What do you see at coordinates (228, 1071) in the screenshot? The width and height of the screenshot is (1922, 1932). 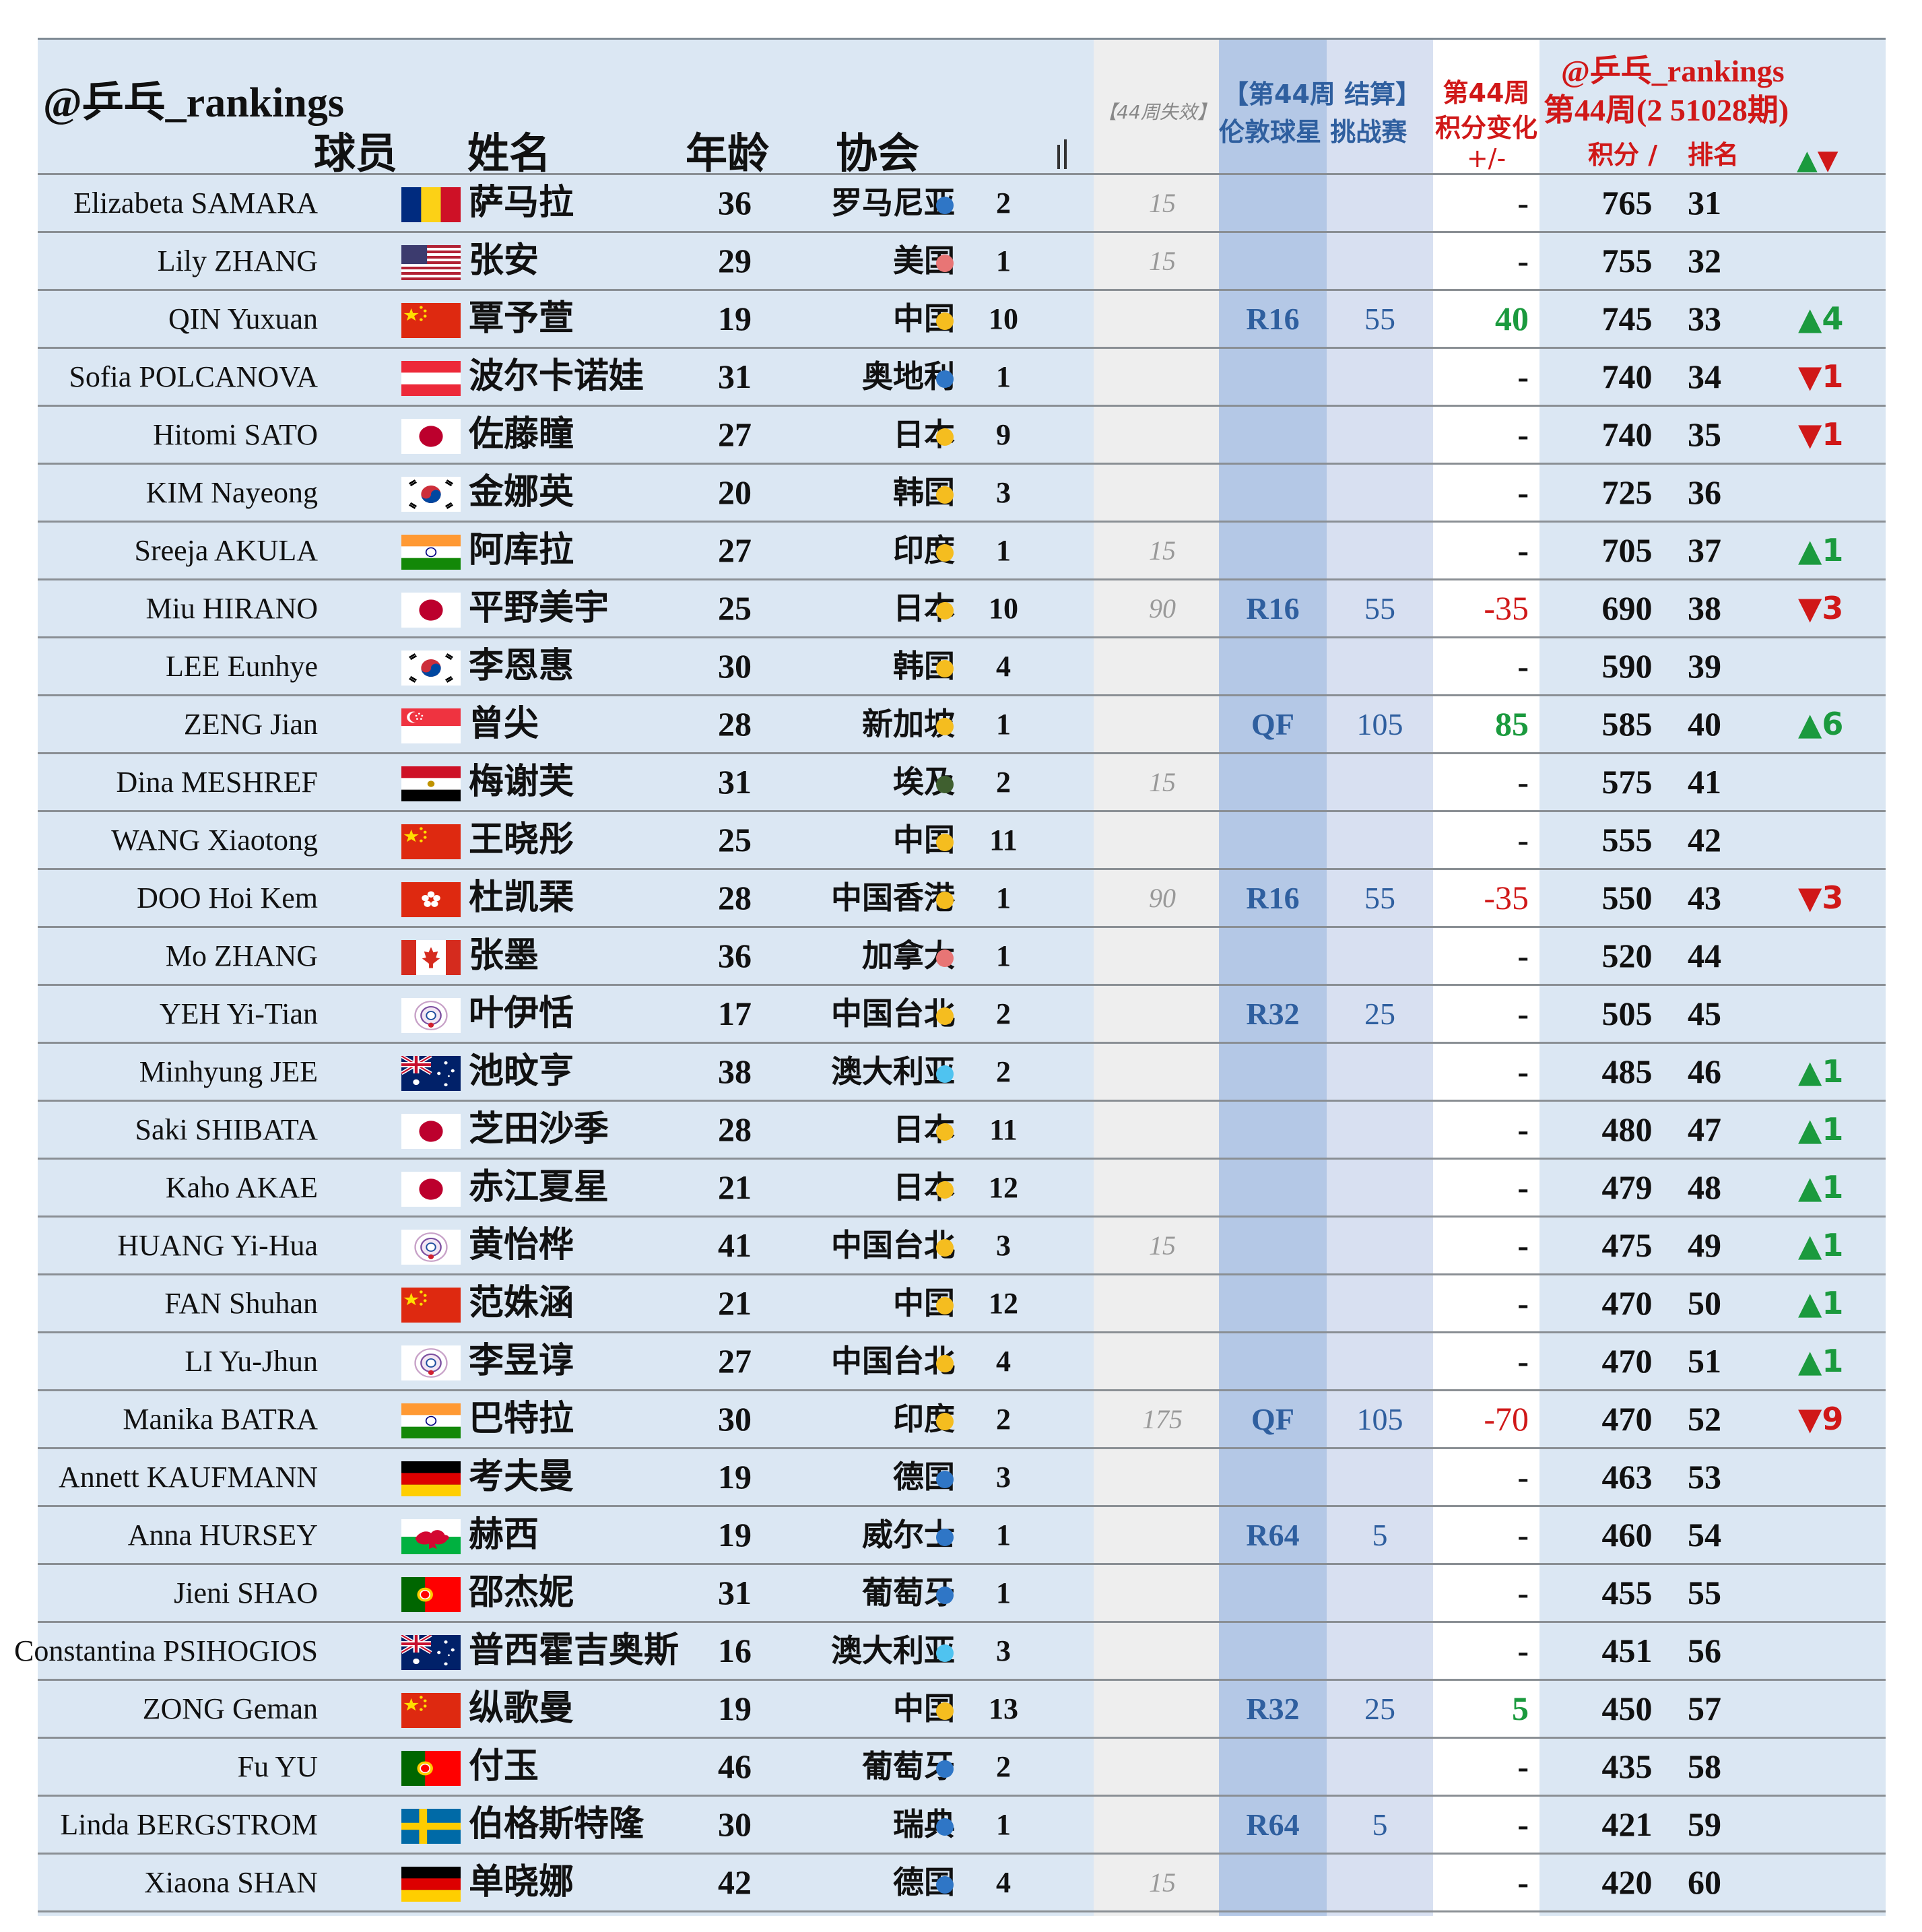 I see `player-english-name: Minhyung JEE` at bounding box center [228, 1071].